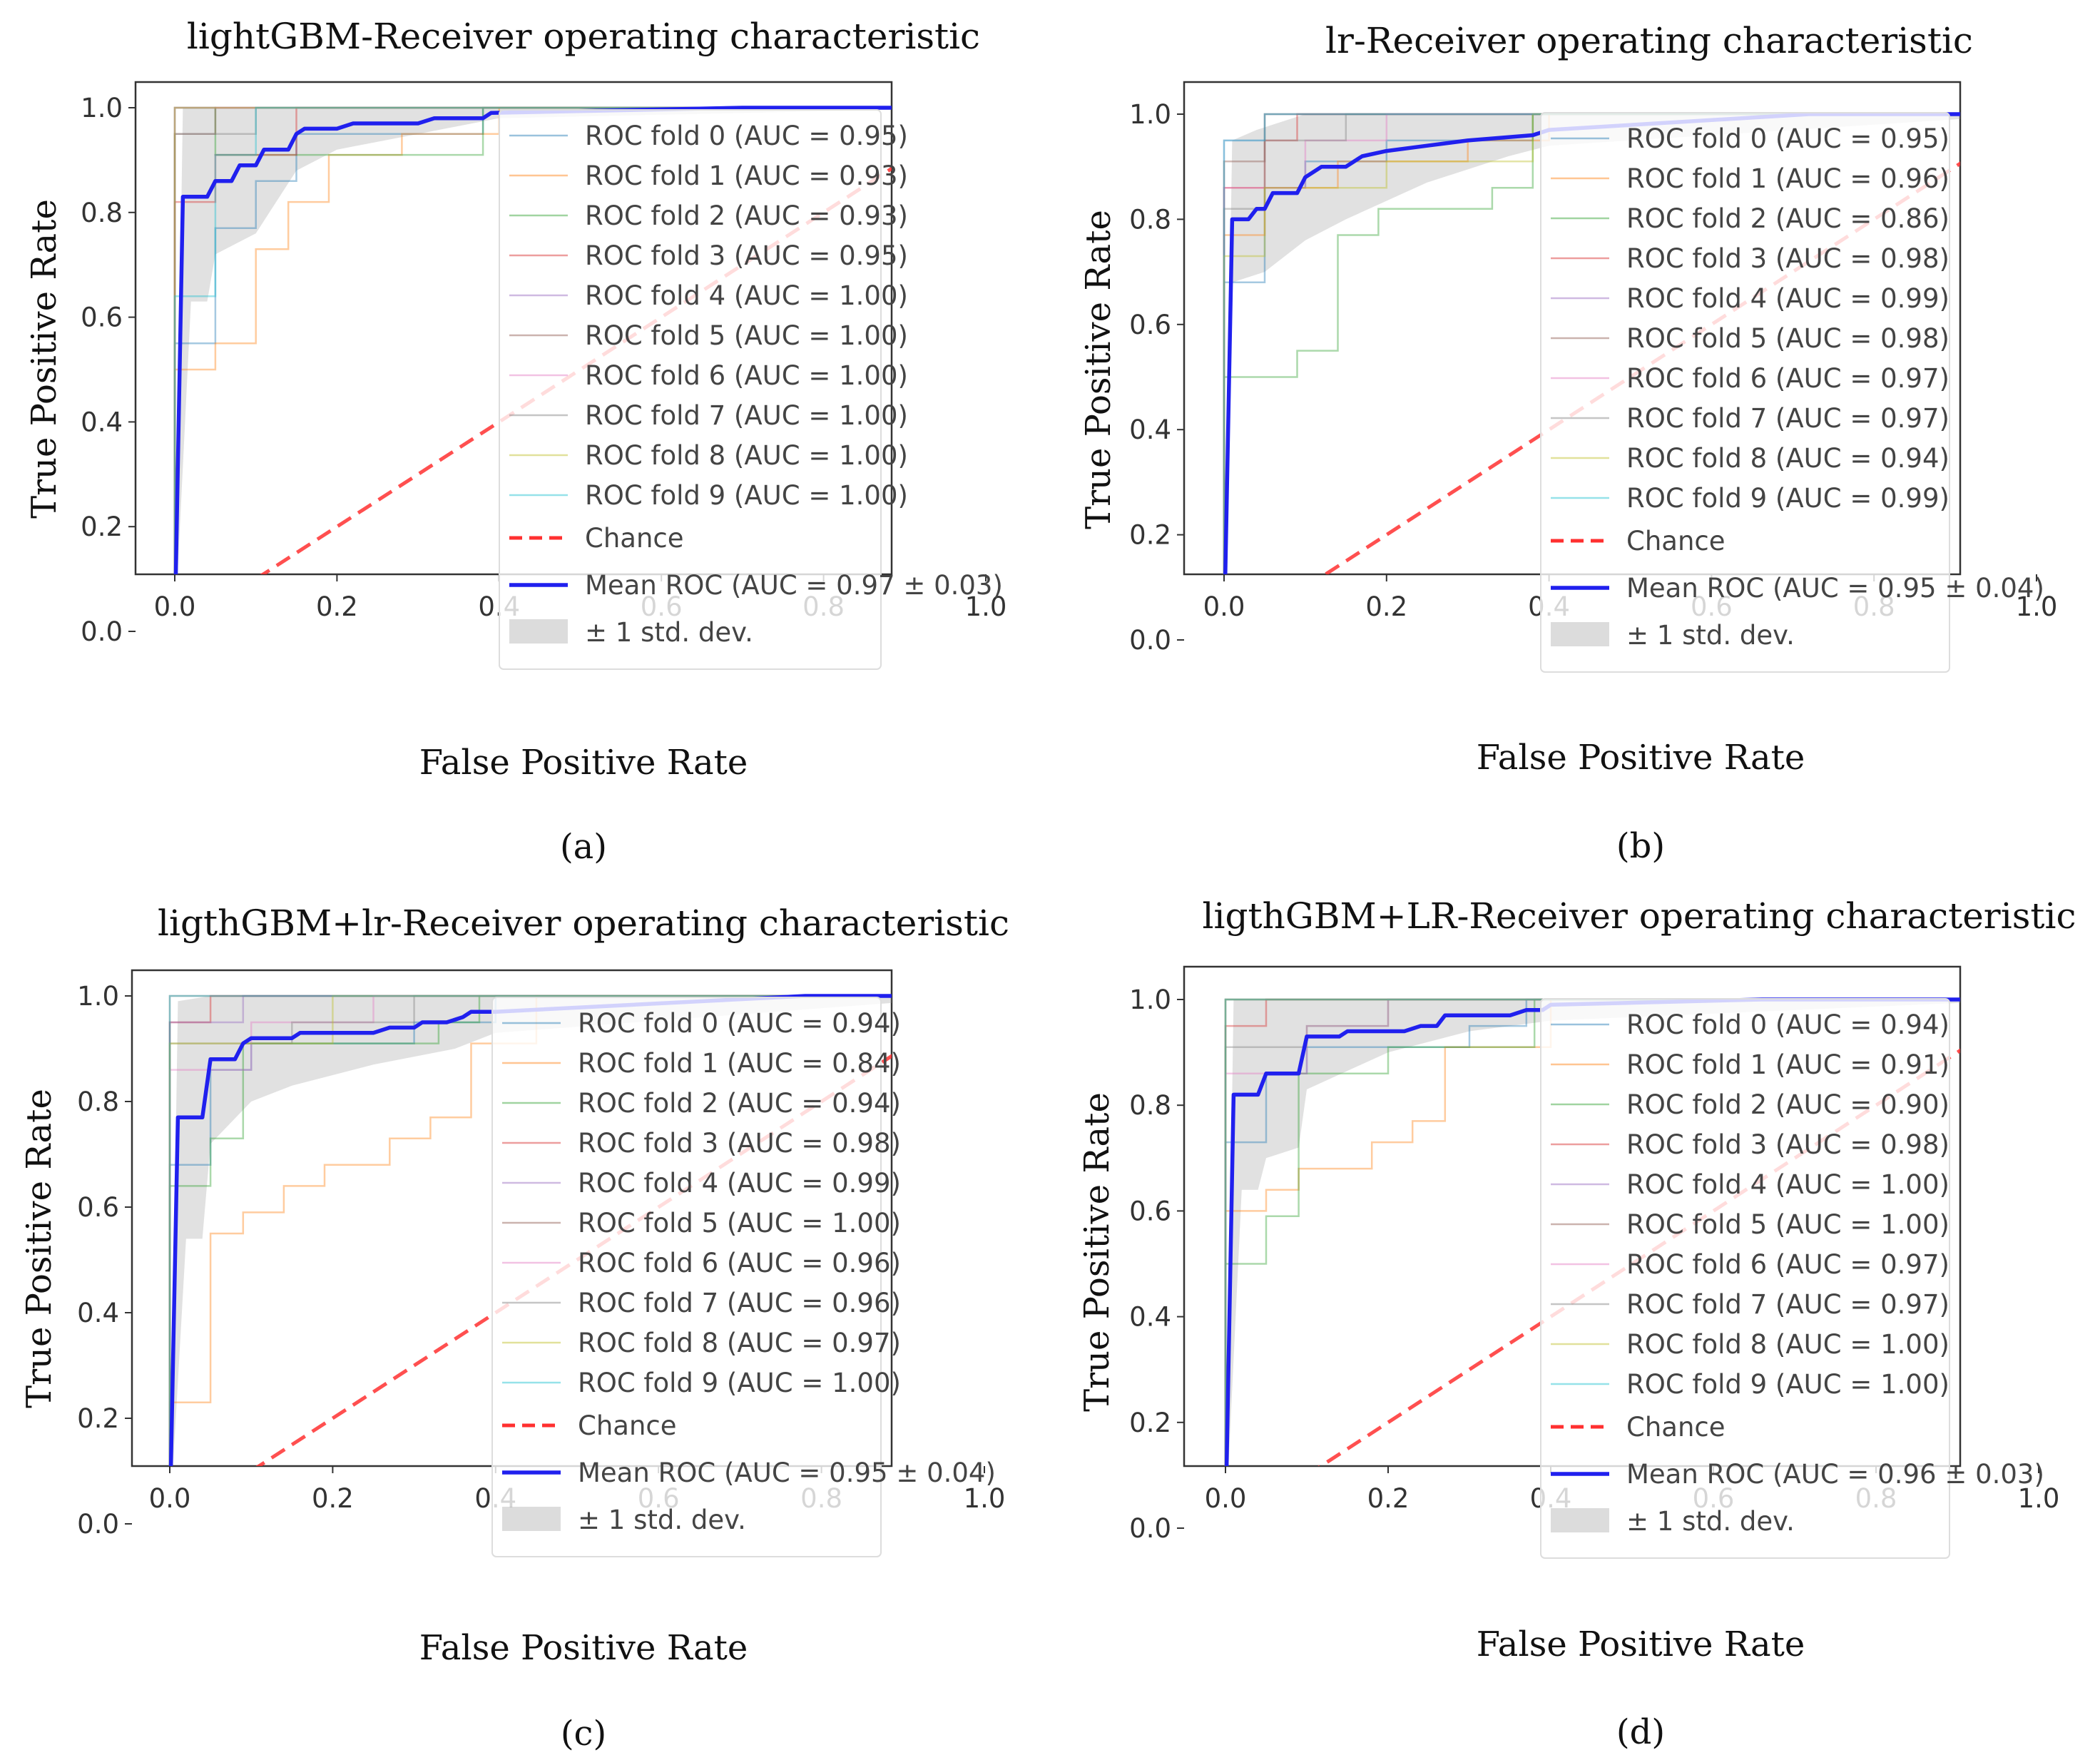 Image resolution: width=2100 pixels, height=1760 pixels. What do you see at coordinates (1640, 846) in the screenshot?
I see `panel-label: (b)` at bounding box center [1640, 846].